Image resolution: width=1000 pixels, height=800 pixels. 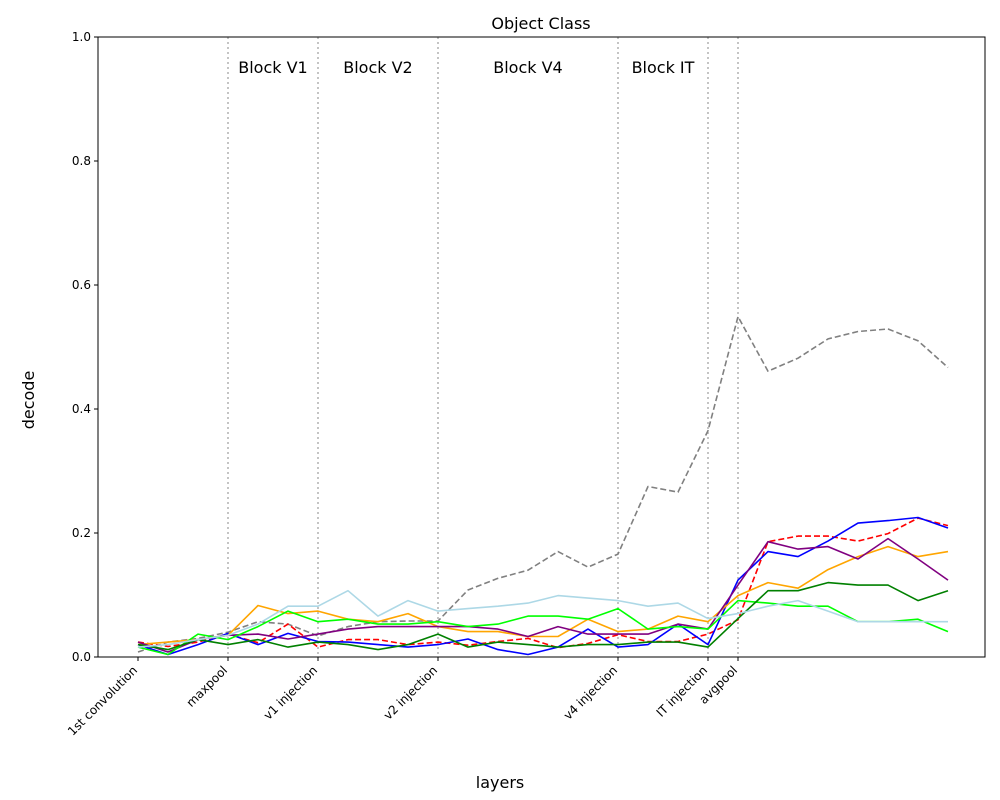 I want to click on chart-title: Object Class, so click(x=540, y=23).